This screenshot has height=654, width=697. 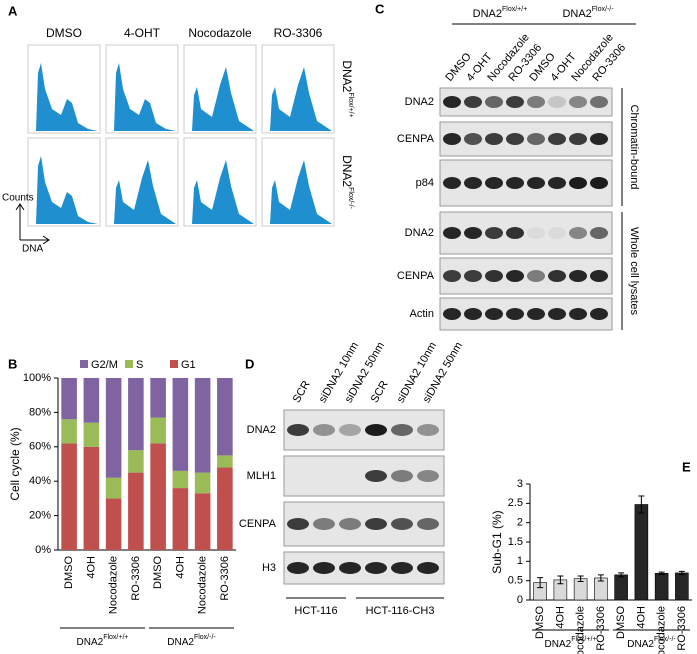 I want to click on x-tick-label: Nocodazole, so click(x=114, y=585).